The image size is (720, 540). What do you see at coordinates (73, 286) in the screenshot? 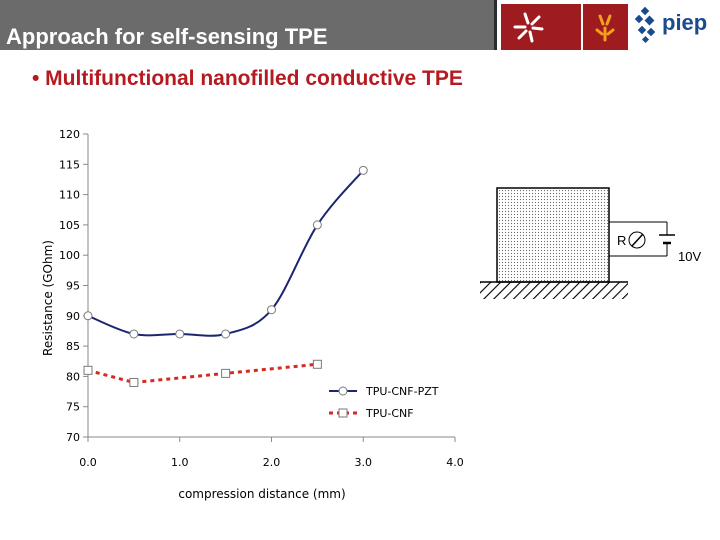
I see `y-tick-label: 95` at bounding box center [73, 286].